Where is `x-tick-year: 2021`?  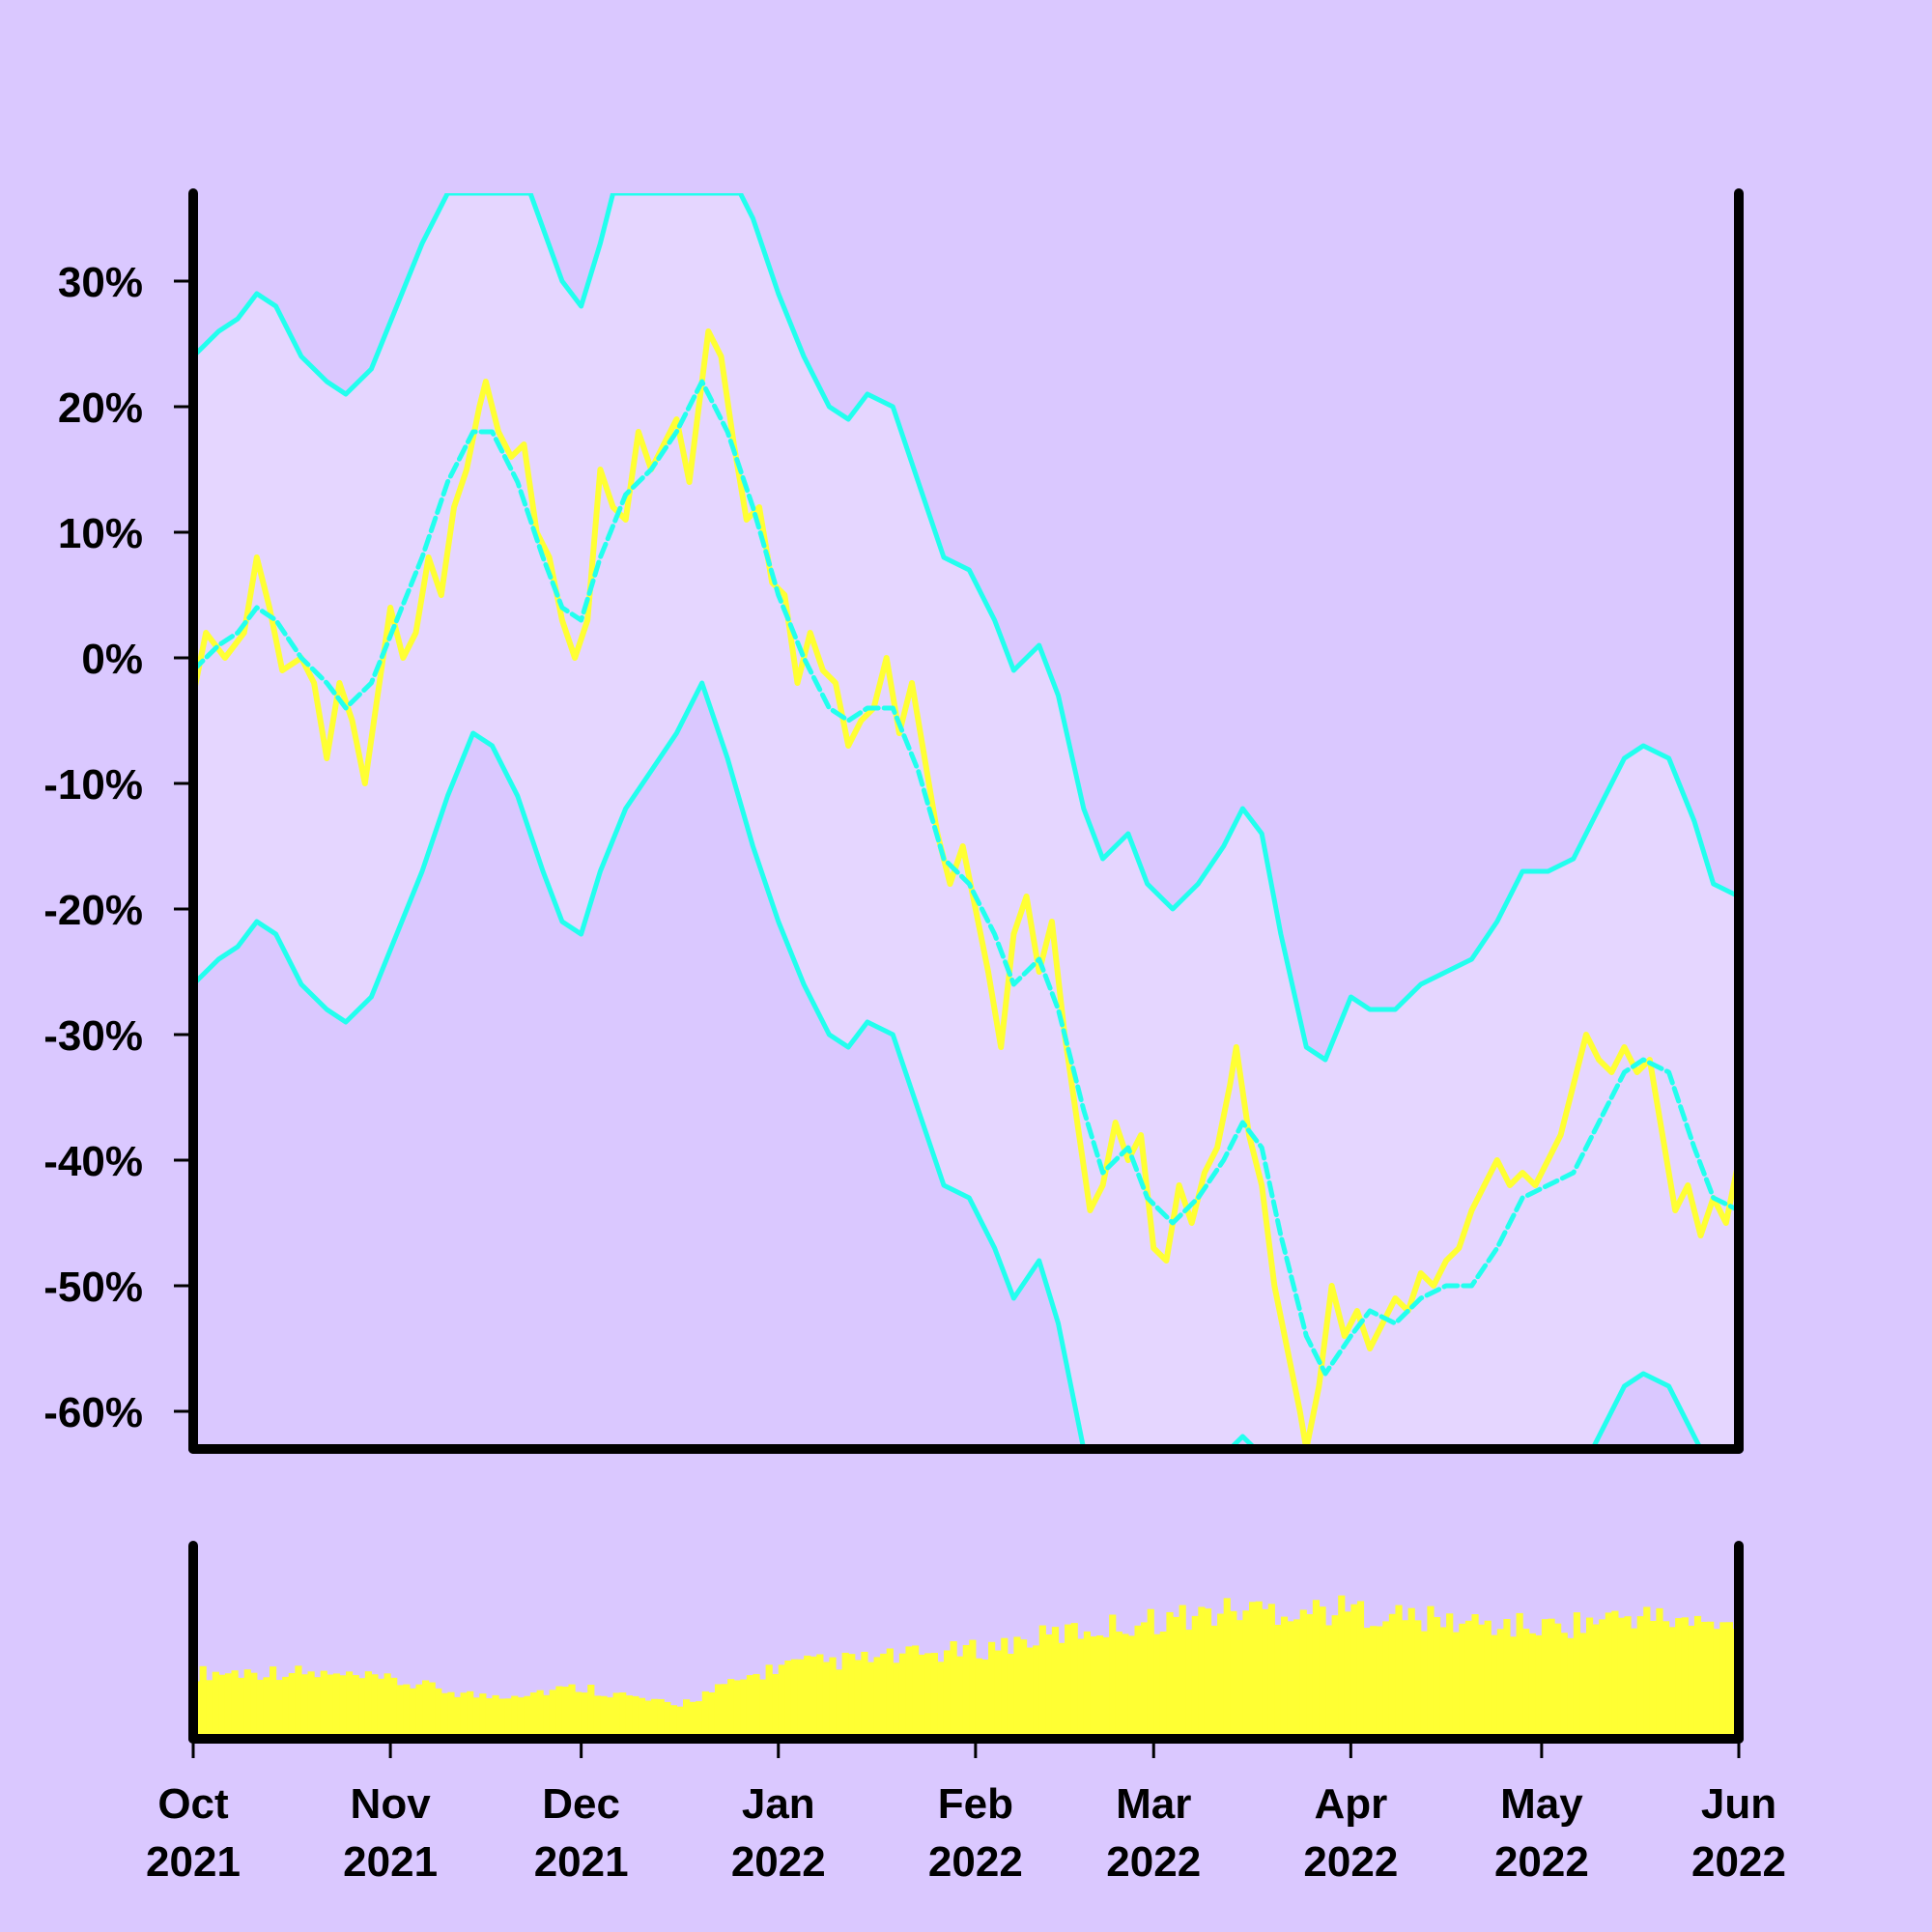
x-tick-year: 2021 is located at coordinates (390, 1862).